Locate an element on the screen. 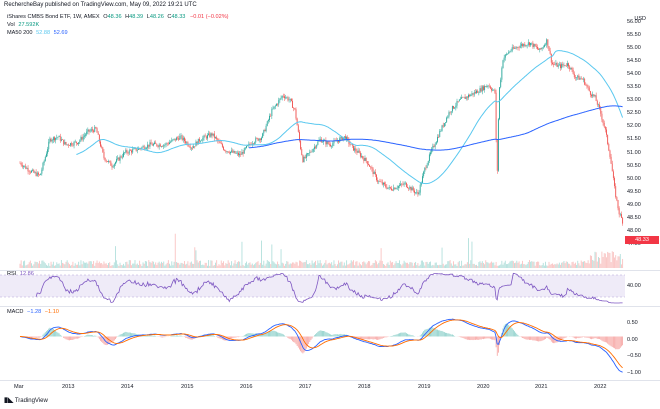 This screenshot has width=660, height=409. pane-divider-macd is located at coordinates (330, 306).